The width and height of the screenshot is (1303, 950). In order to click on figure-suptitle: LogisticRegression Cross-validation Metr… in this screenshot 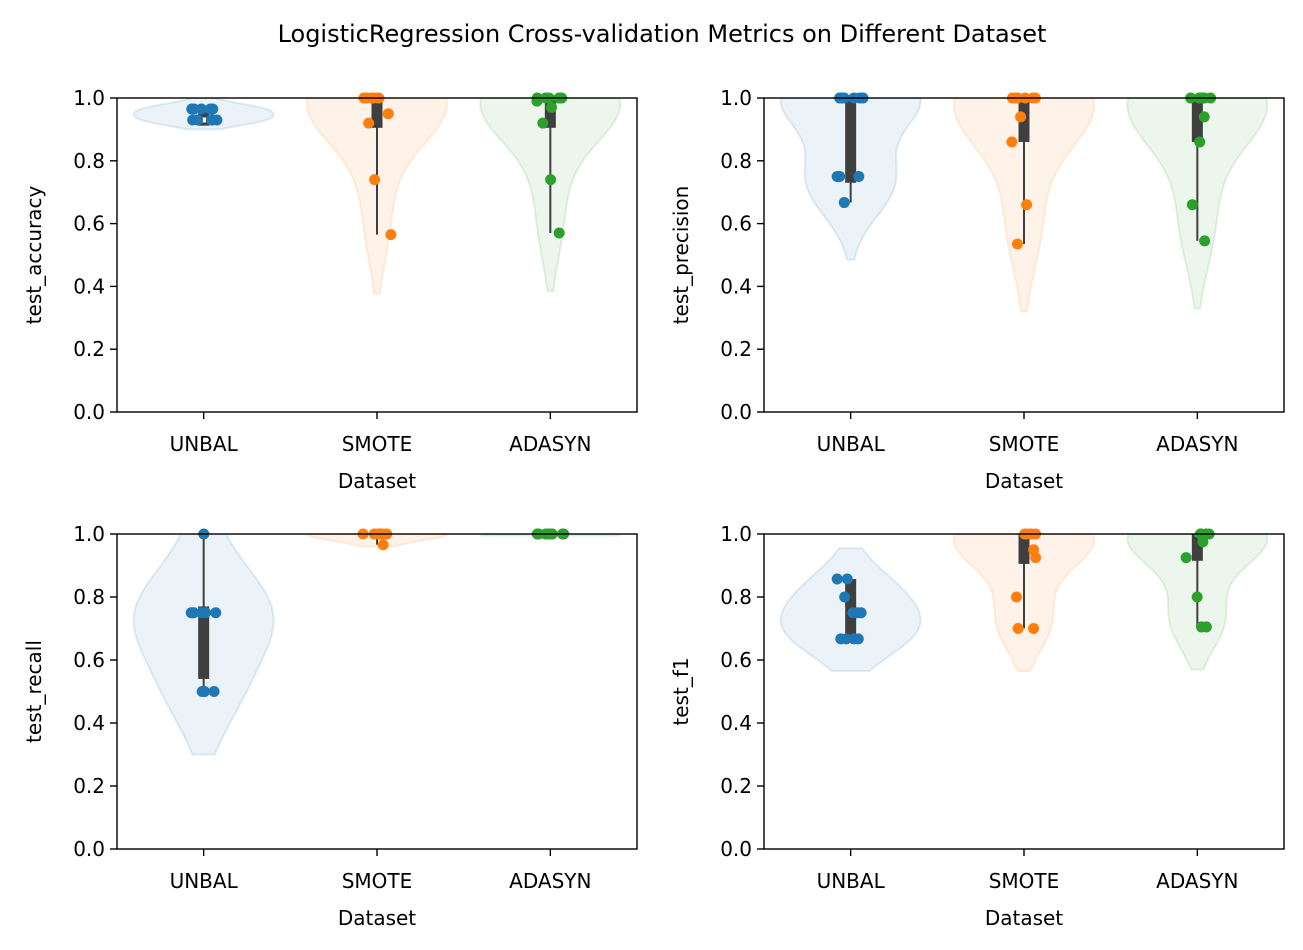, I will do `click(662, 34)`.